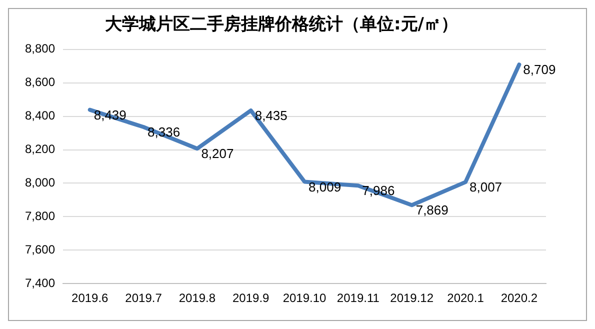 The image size is (595, 329). What do you see at coordinates (40, 283) in the screenshot?
I see `y-tick-label: 7,400` at bounding box center [40, 283].